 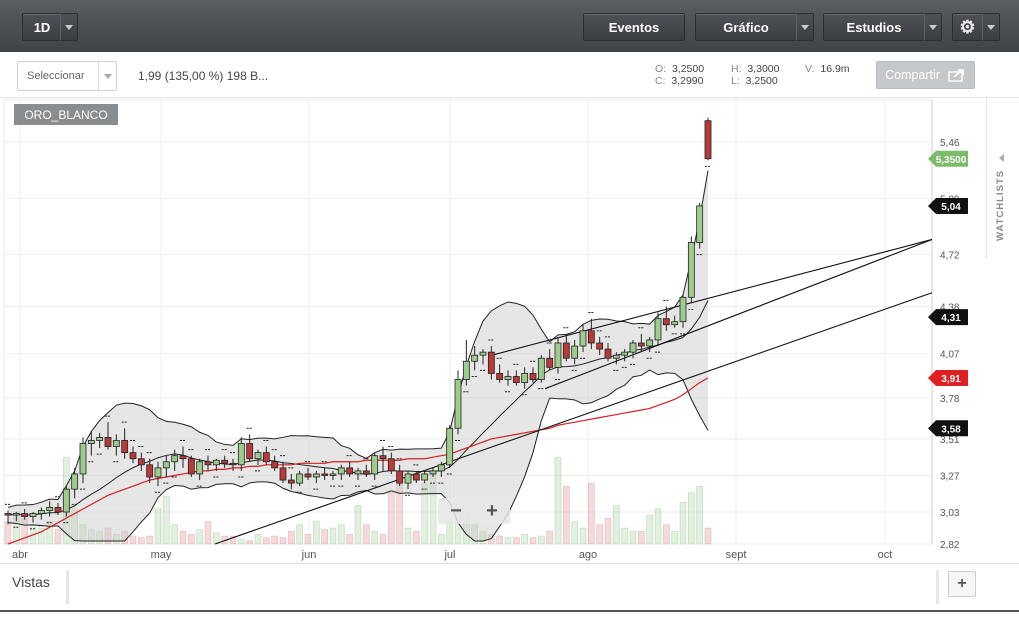 What do you see at coordinates (736, 555) in the screenshot?
I see `x-tick-label: sept` at bounding box center [736, 555].